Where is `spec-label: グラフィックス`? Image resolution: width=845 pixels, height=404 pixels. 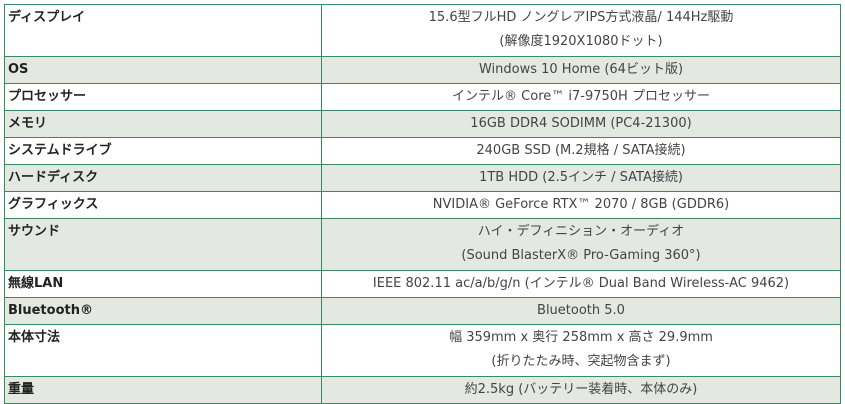 spec-label: グラフィックス is located at coordinates (163, 205).